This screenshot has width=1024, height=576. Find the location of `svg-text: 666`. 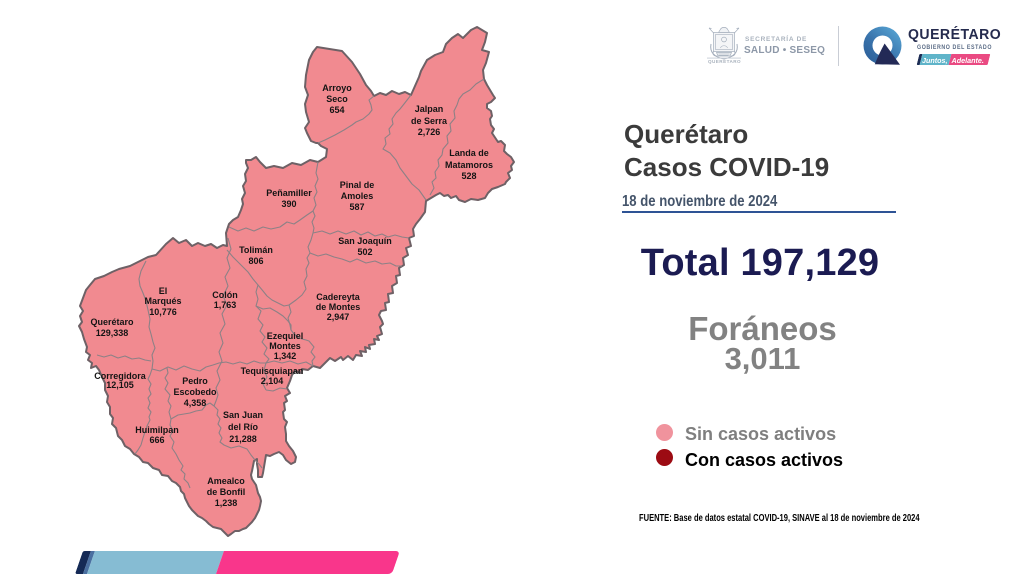

svg-text: 666 is located at coordinates (156, 440).